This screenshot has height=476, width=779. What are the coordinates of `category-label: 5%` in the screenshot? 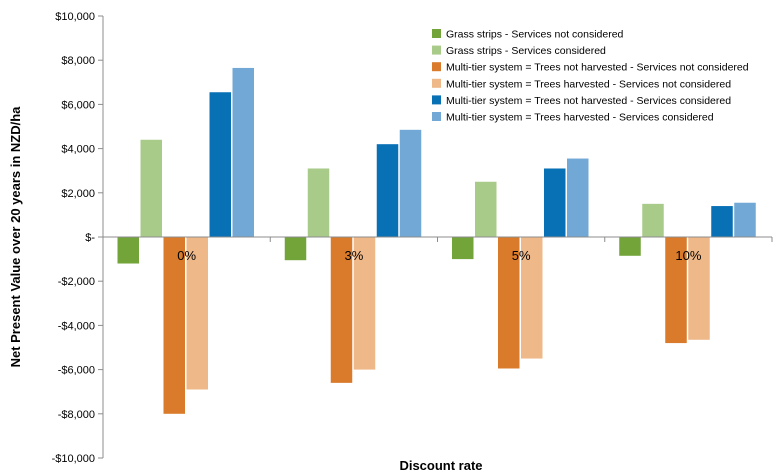 It's located at (521, 255).